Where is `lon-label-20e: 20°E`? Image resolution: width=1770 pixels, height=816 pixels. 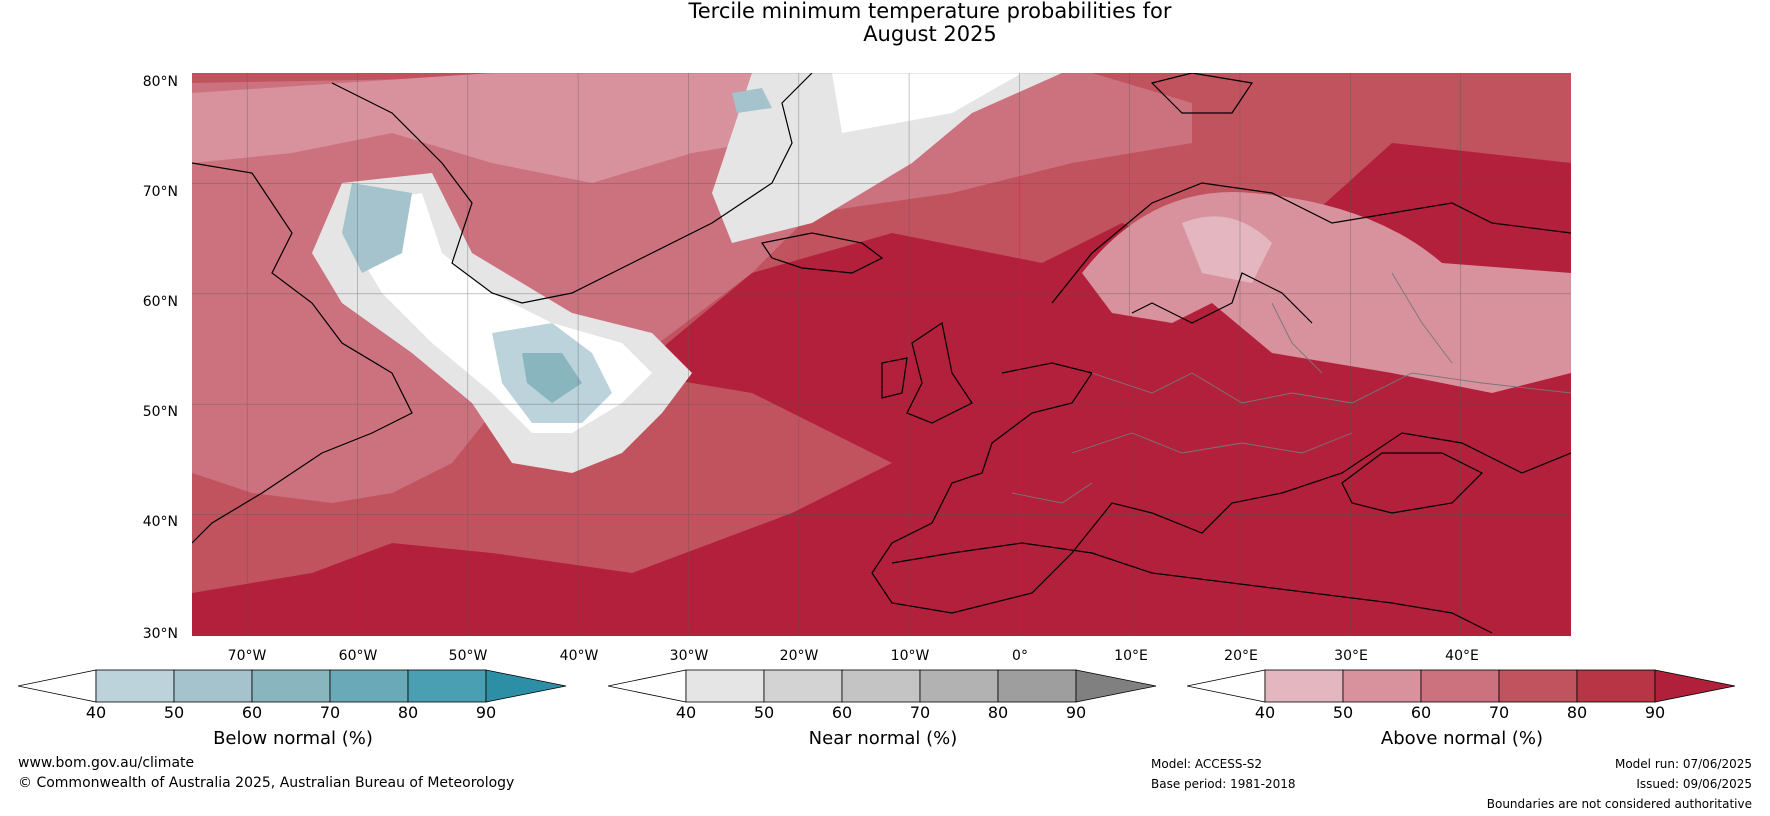
lon-label-20e: 20°E is located at coordinates (1241, 656).